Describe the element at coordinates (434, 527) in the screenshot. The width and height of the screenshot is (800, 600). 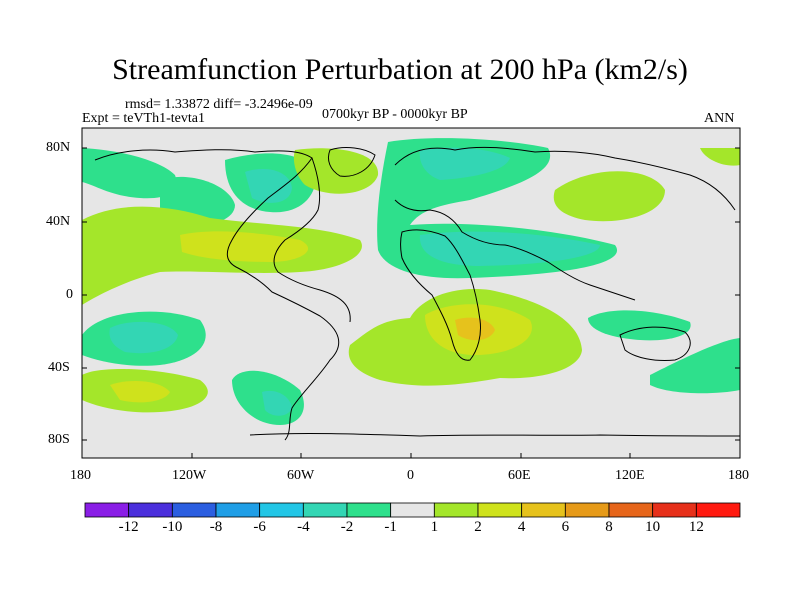
I see `colorbar-label: 1` at that location.